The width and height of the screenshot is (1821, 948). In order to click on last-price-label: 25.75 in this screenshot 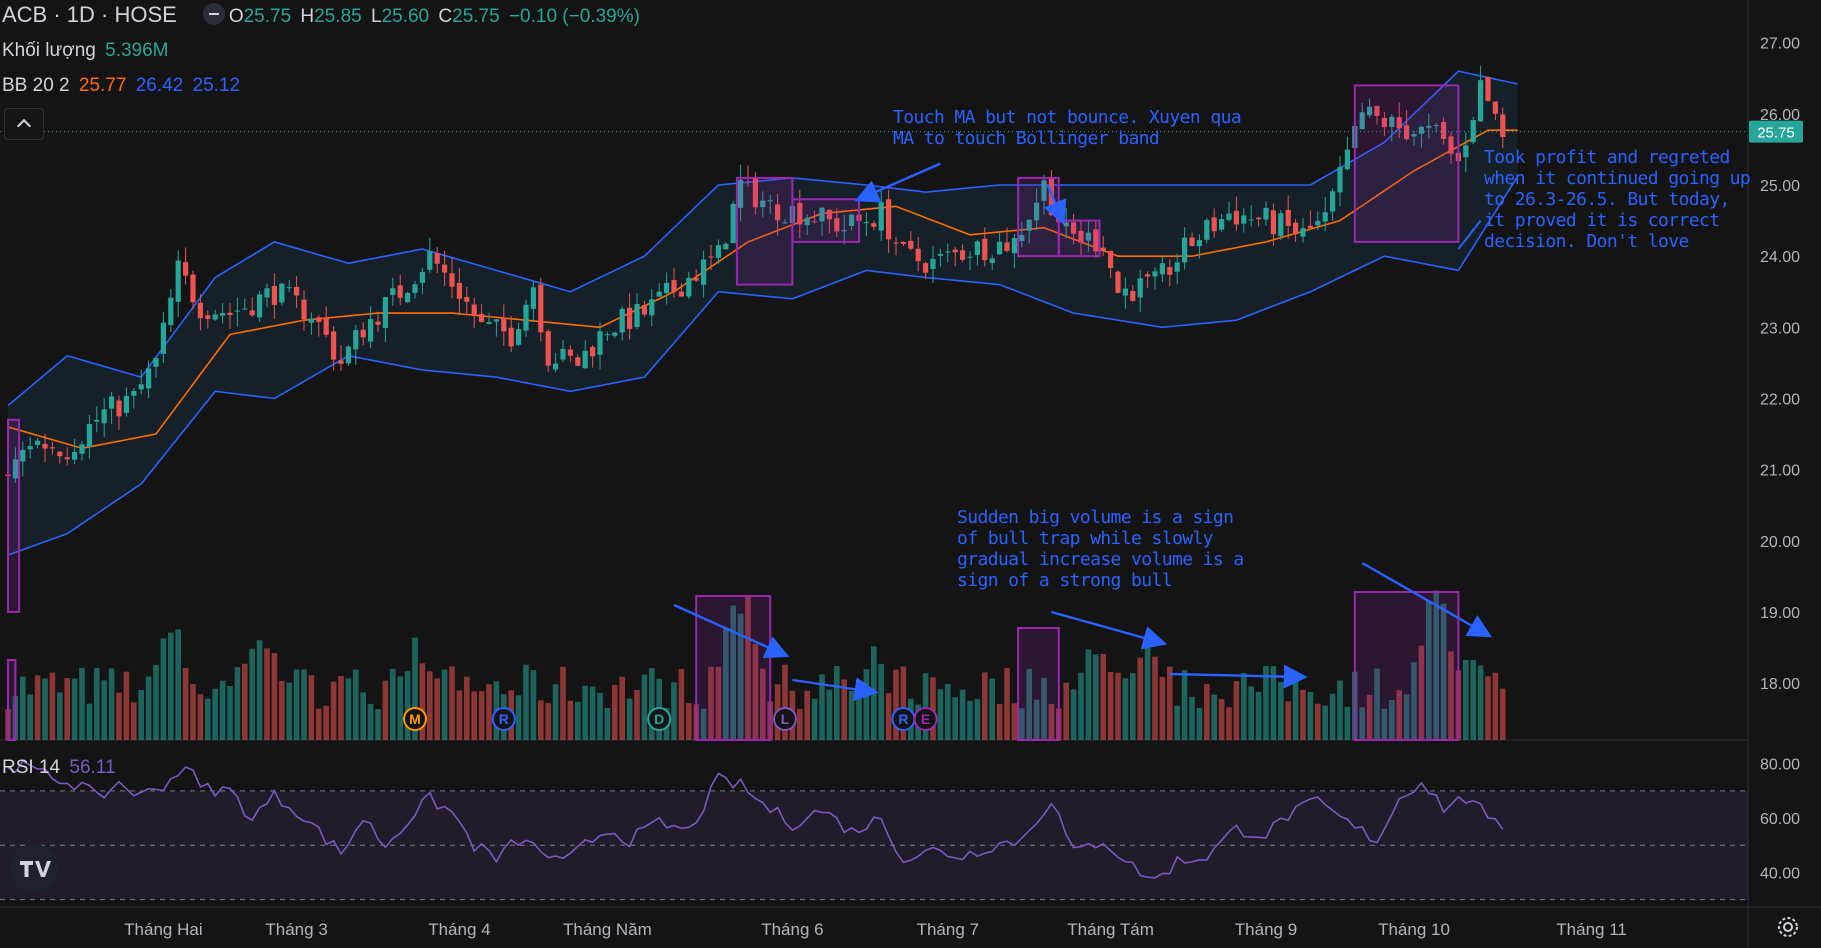, I will do `click(1776, 133)`.